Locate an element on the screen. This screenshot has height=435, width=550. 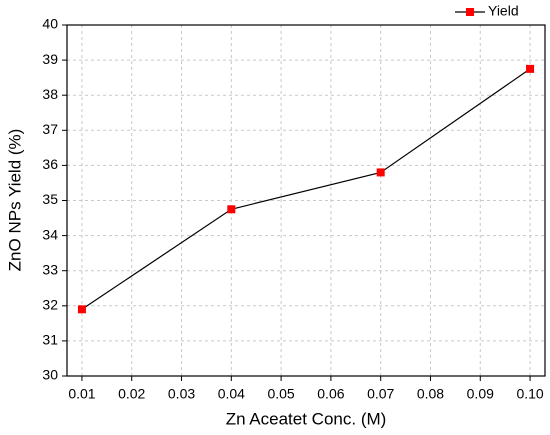
legend-marker is located at coordinates (470, 12).